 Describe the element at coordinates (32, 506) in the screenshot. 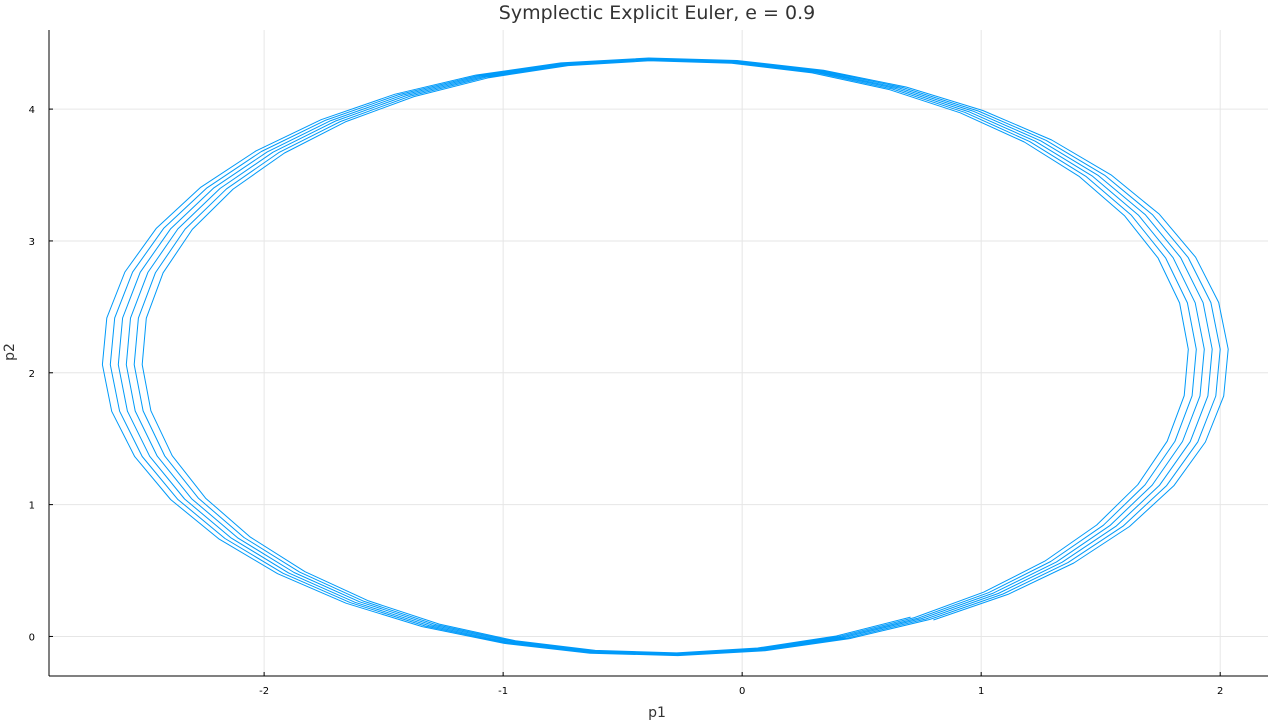

I see `y-tick-label: 1` at that location.